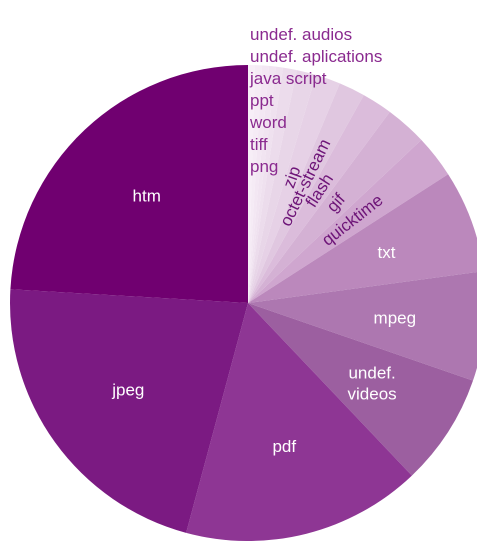 Image resolution: width=477 pixels, height=551 pixels. I want to click on pie-slice-undef-audios, so click(282, 186).